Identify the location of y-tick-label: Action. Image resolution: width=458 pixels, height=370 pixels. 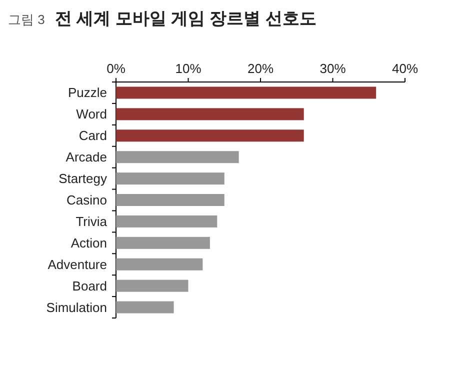
(88, 242).